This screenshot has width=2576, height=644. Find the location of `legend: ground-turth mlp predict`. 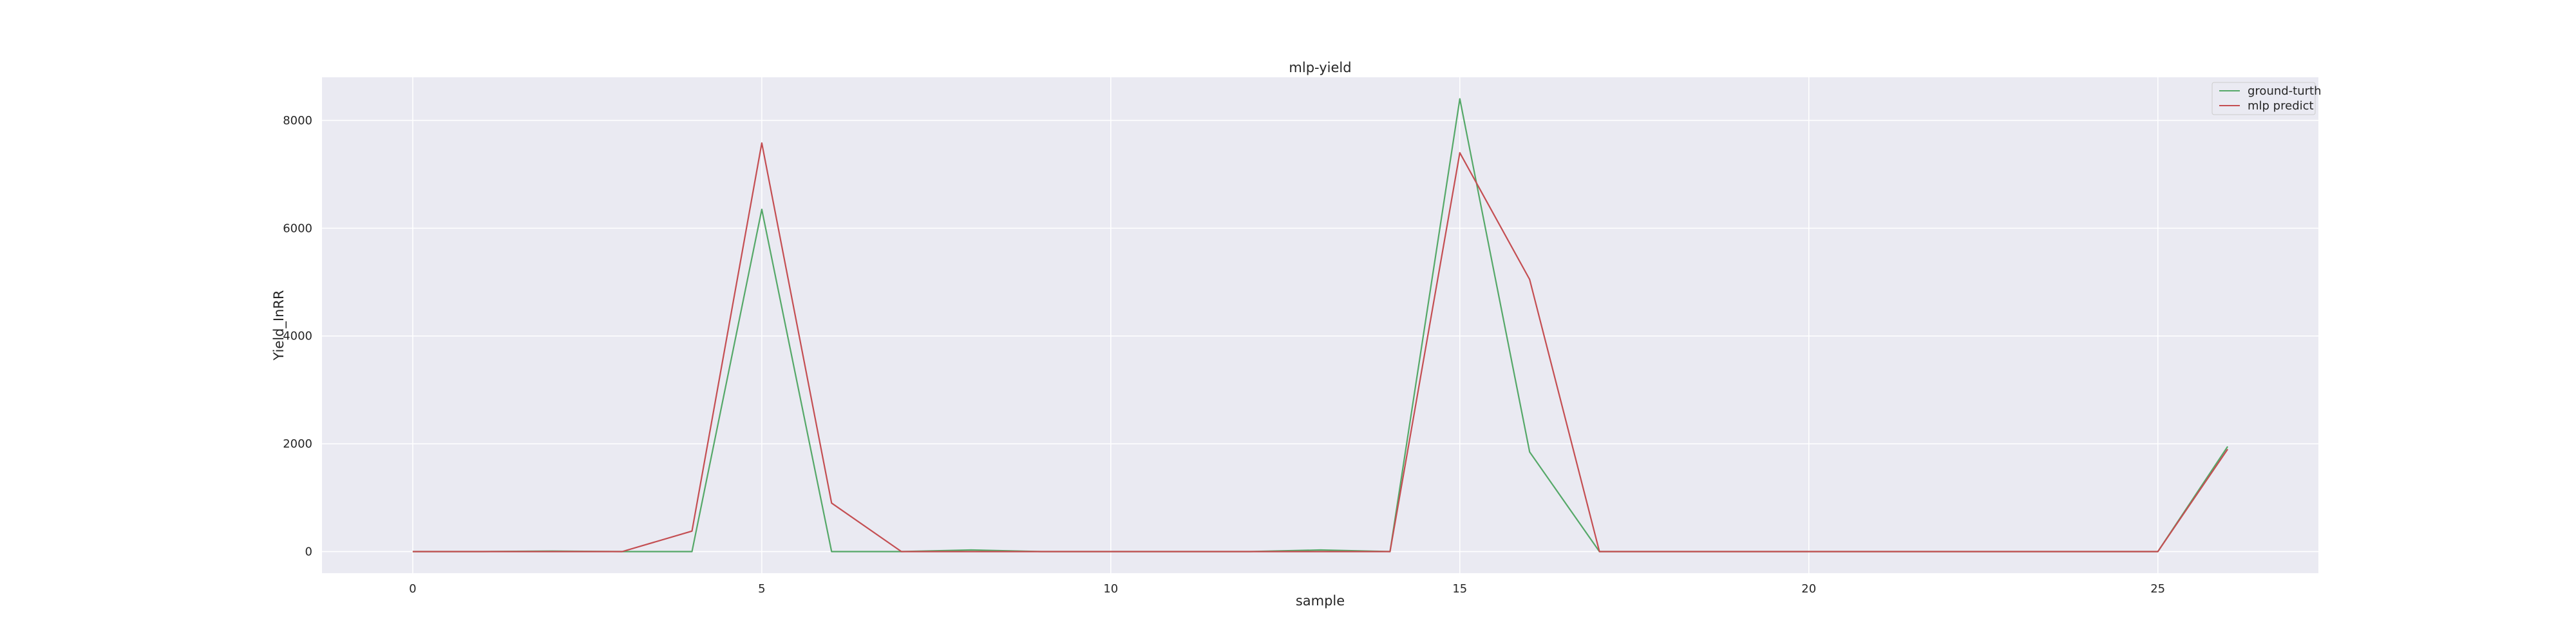

legend: ground-turth mlp predict is located at coordinates (2266, 99).